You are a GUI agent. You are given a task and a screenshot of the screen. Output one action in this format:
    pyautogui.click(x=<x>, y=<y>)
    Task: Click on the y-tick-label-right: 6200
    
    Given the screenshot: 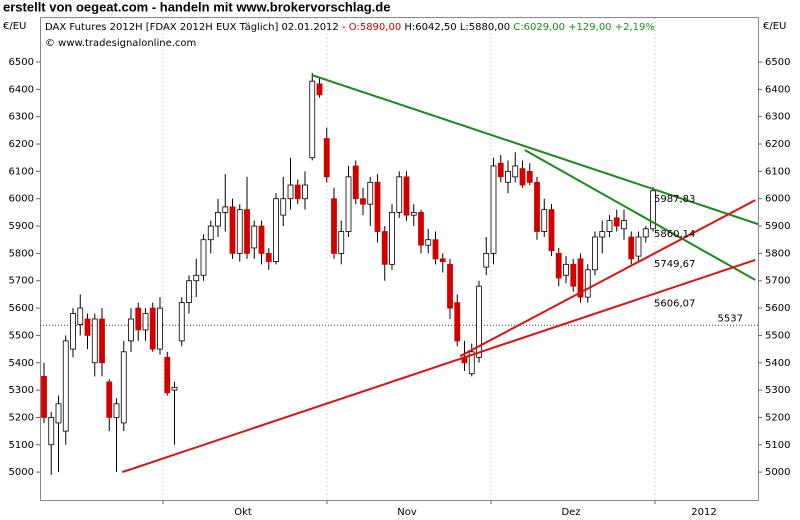 What is the action you would take?
    pyautogui.click(x=777, y=144)
    